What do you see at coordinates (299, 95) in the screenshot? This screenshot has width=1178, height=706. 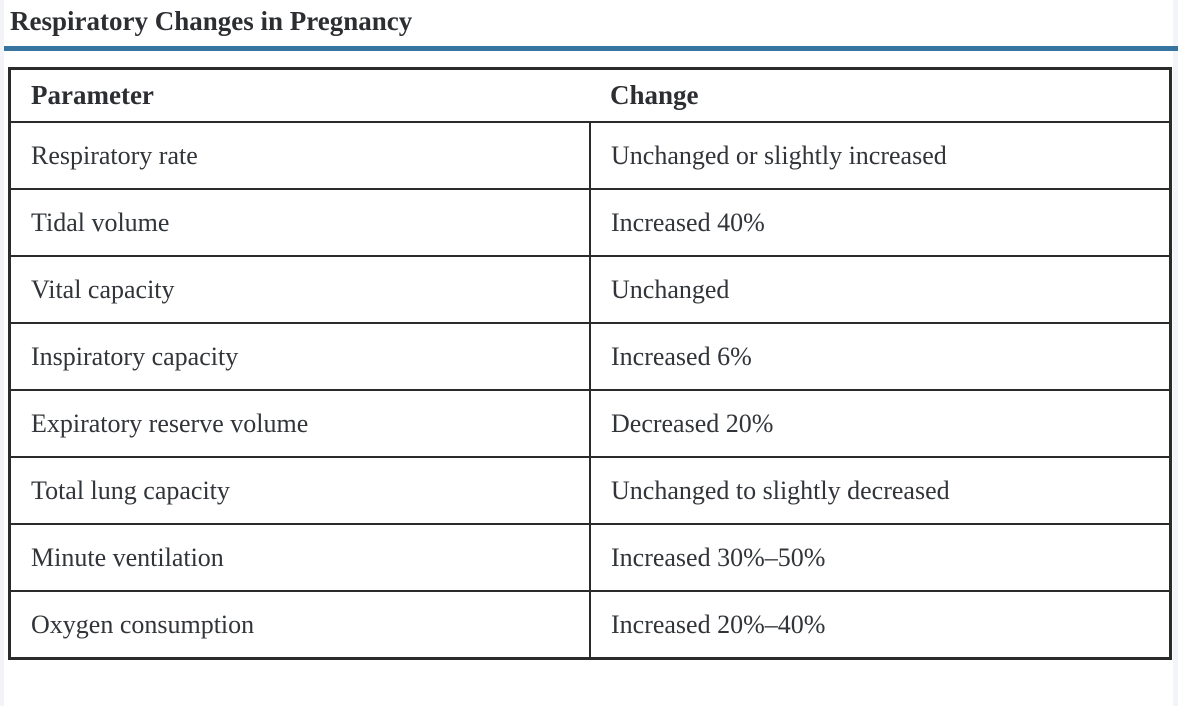 I see `column-header-parameter: Parameter` at bounding box center [299, 95].